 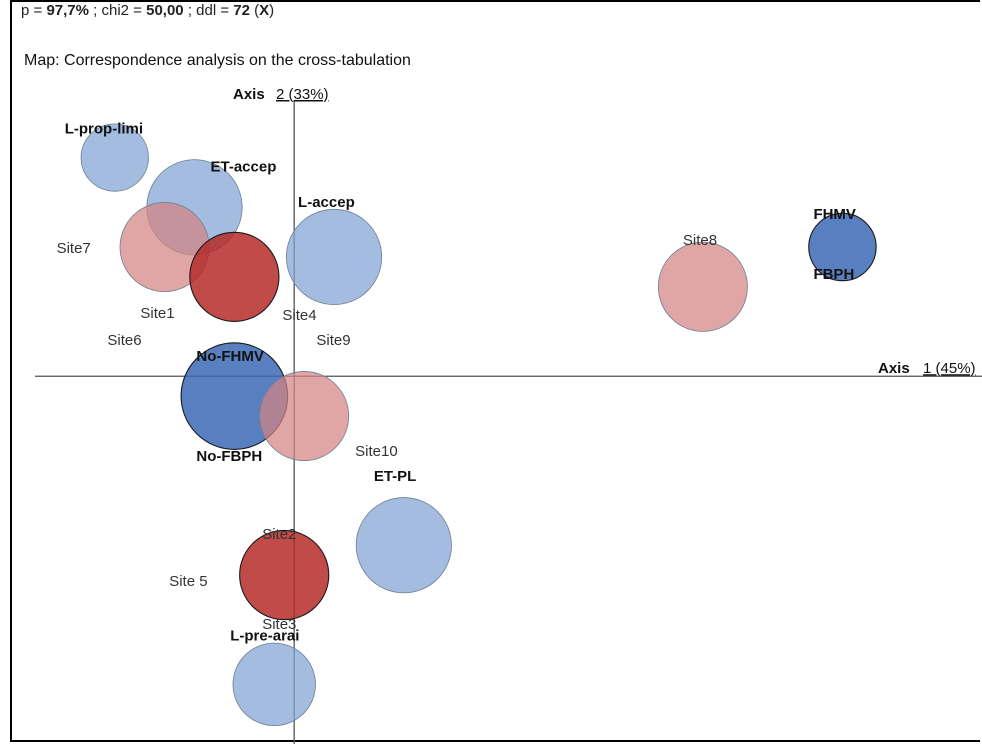 I want to click on label-et-accep: ET-accep, so click(x=243, y=166).